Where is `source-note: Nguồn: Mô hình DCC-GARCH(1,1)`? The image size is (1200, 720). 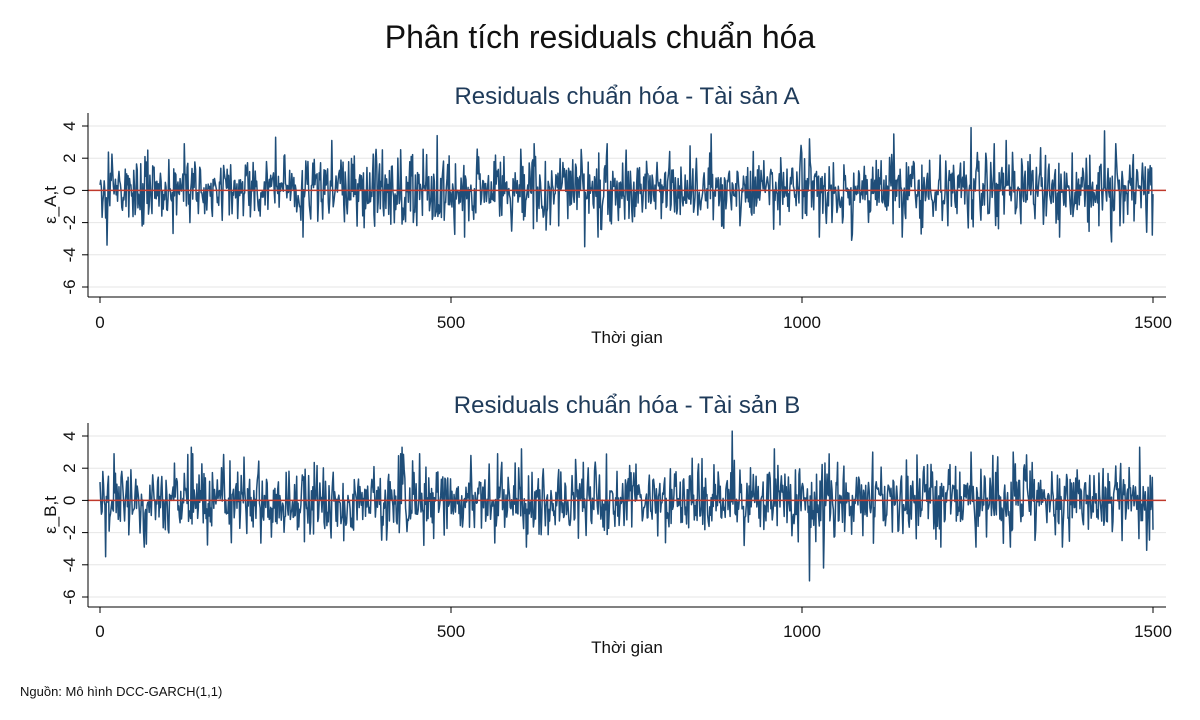
source-note: Nguồn: Mô hình DCC-GARCH(1,1) is located at coordinates (121, 691).